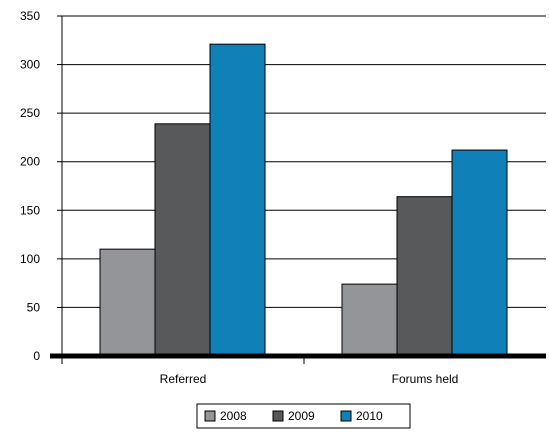  What do you see at coordinates (182, 240) in the screenshot?
I see `bar-2009-referred` at bounding box center [182, 240].